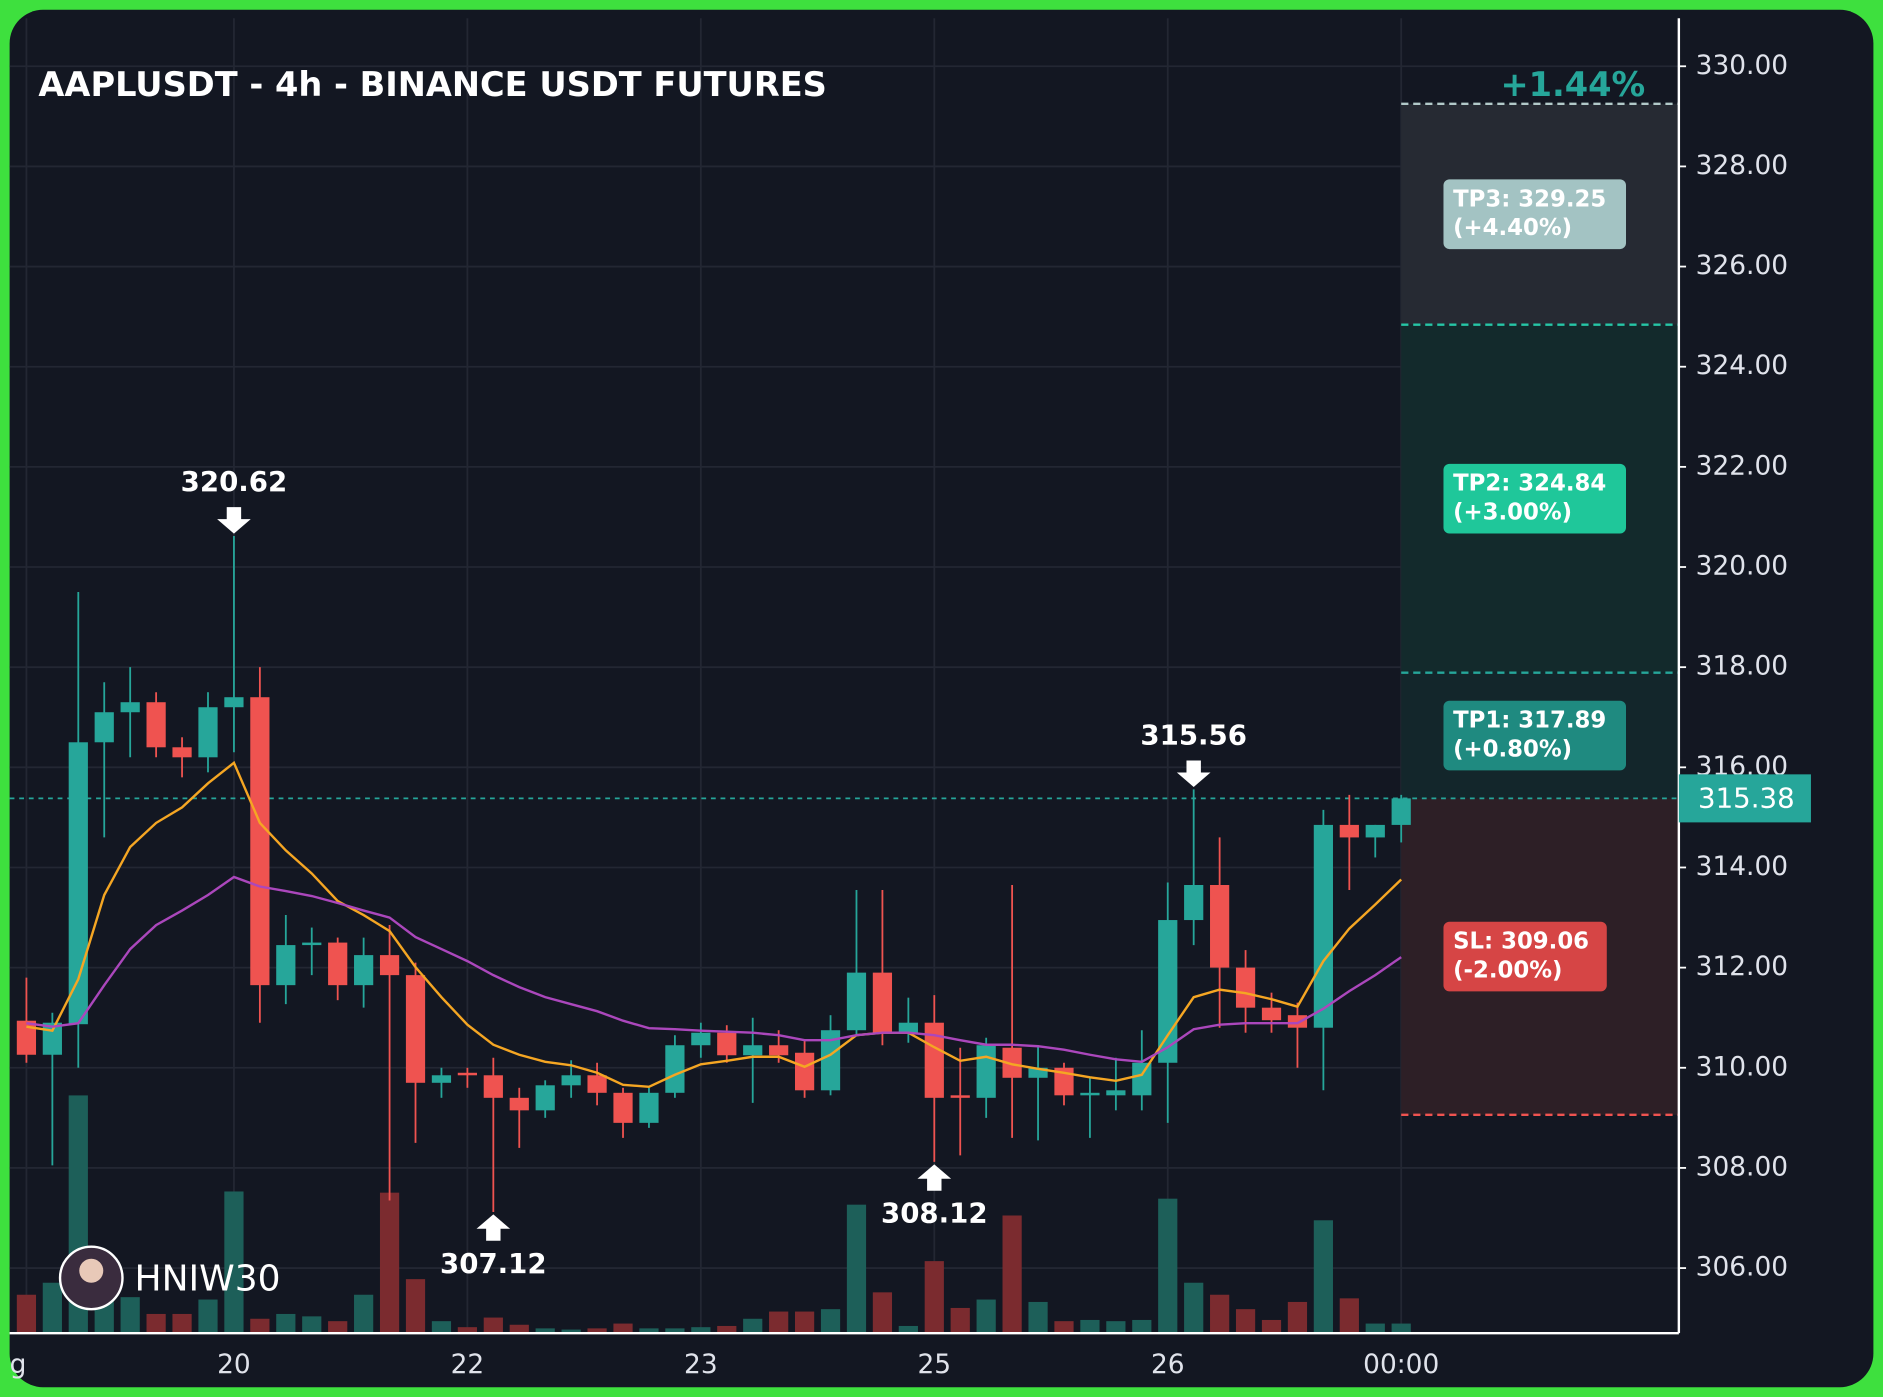  Describe the element at coordinates (1742, 265) in the screenshot. I see `y-tick-label: 326.00` at that location.